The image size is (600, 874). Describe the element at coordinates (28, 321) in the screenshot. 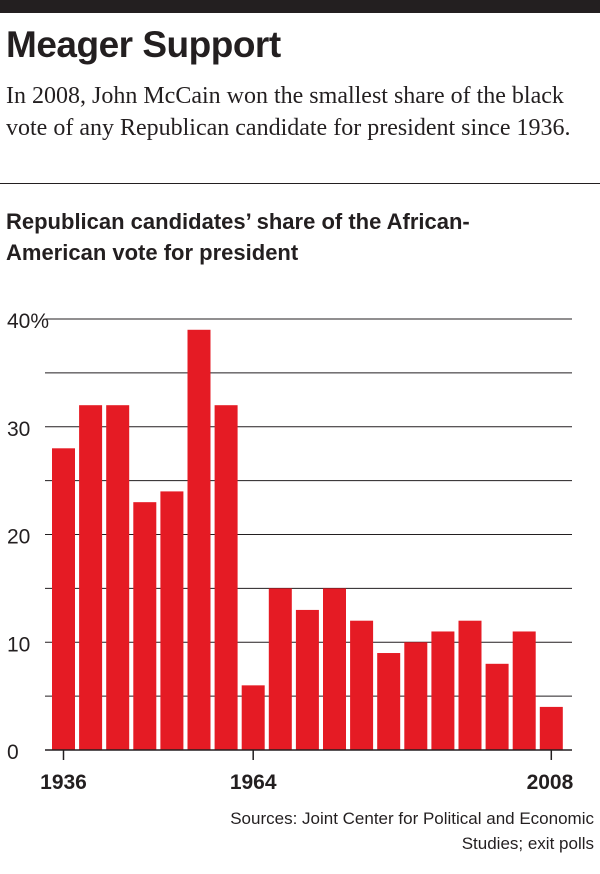

I see `y-tick-label: 40%` at that location.